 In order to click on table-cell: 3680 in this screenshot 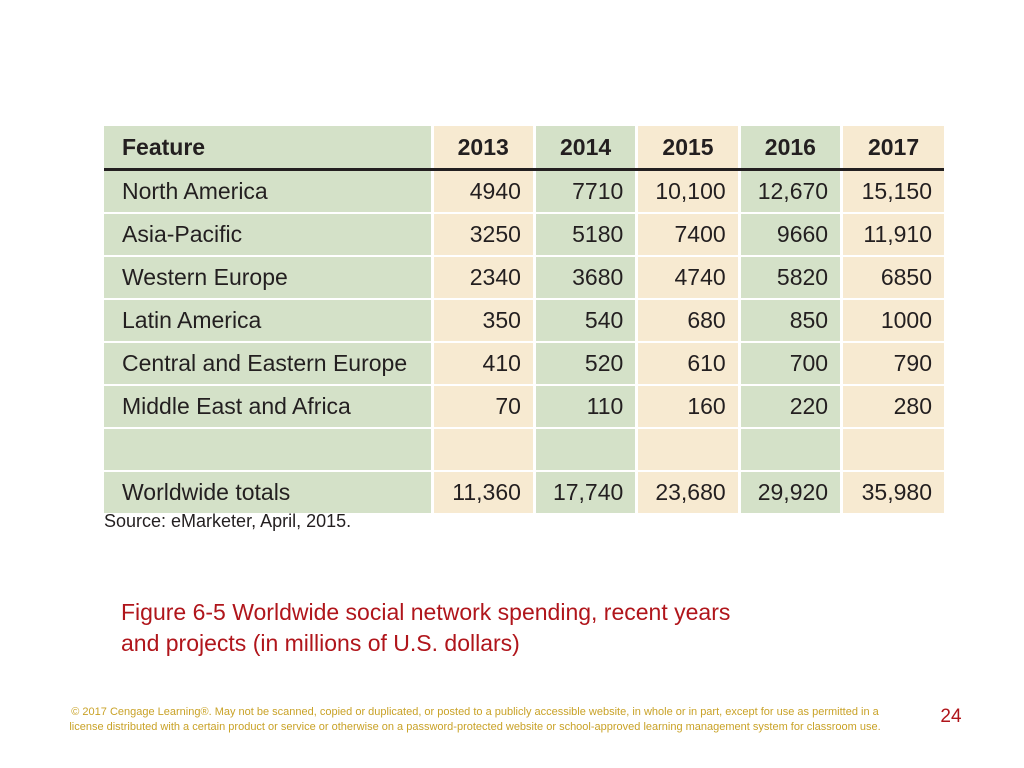, I will do `click(584, 278)`.